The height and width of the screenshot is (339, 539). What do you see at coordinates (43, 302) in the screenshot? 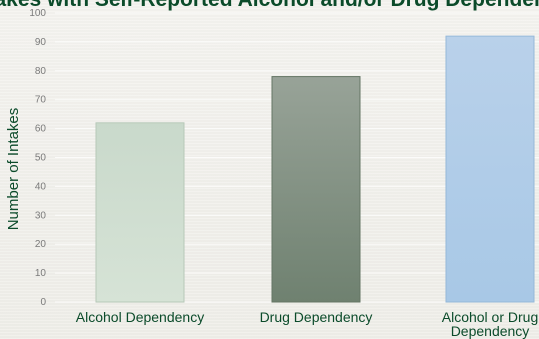
I see `y-tick-label: 0` at bounding box center [43, 302].